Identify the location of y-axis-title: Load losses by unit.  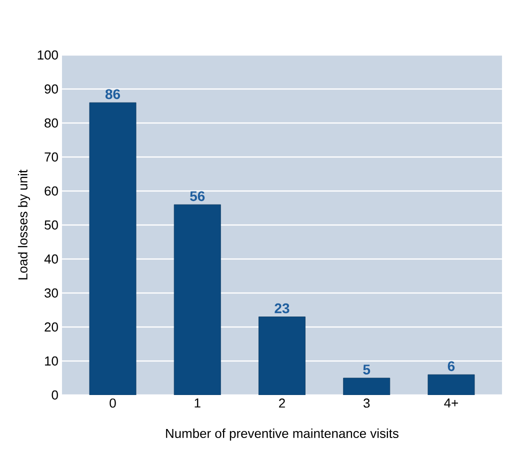
(24, 225).